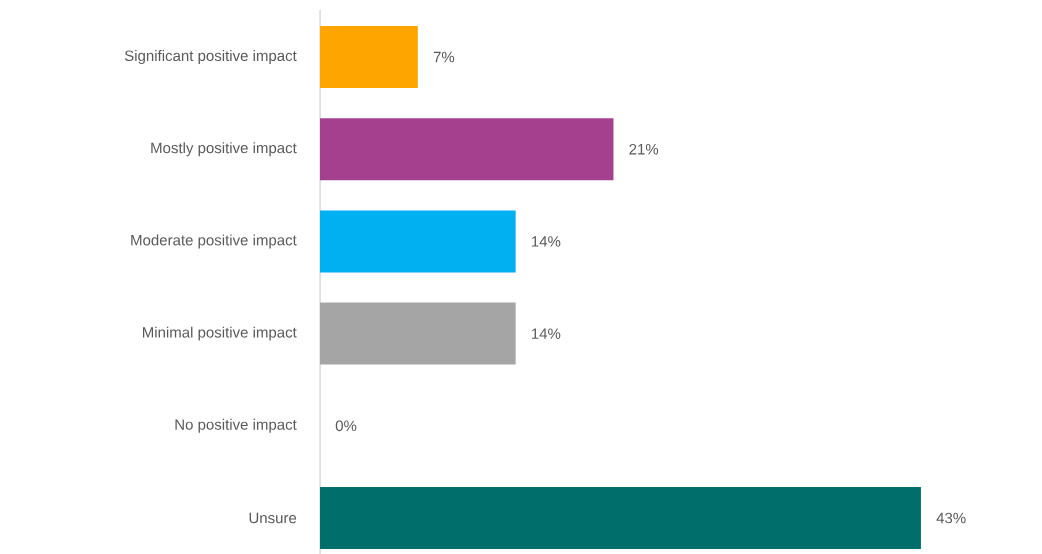 The image size is (1042, 554). I want to click on y-tick-label: No positive impact, so click(236, 425).